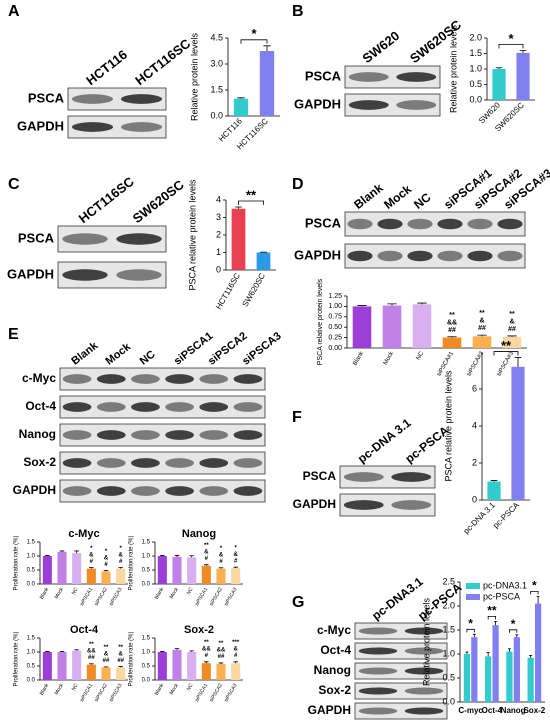  I want to click on y-tick-label: 0.5, so click(31, 571).